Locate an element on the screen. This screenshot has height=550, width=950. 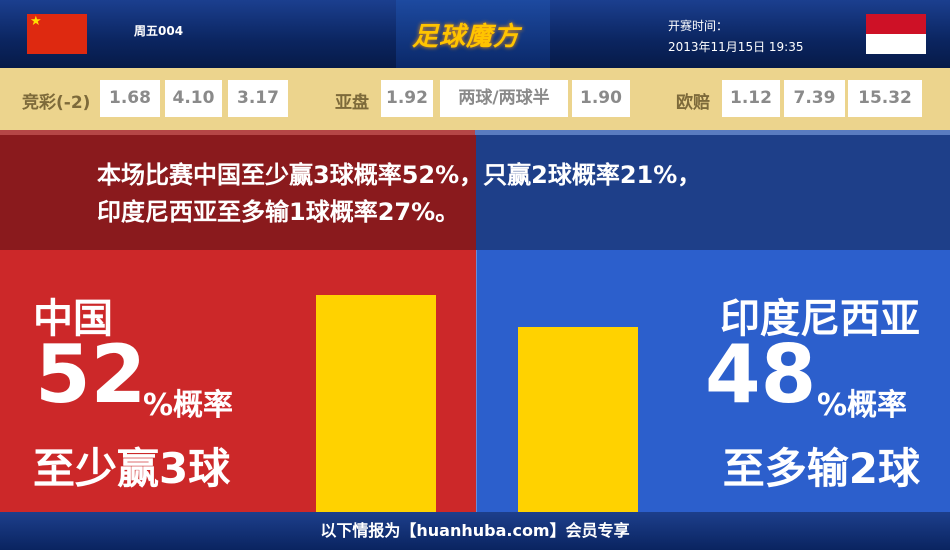
jingcai-odd: 1.68 is located at coordinates (130, 98).